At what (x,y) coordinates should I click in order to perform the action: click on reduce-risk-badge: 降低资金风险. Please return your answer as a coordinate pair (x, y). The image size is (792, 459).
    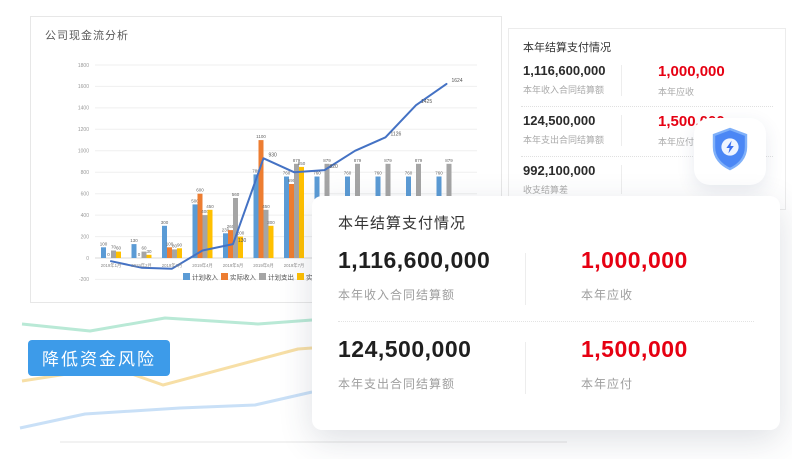
    Looking at the image, I should click on (99, 358).